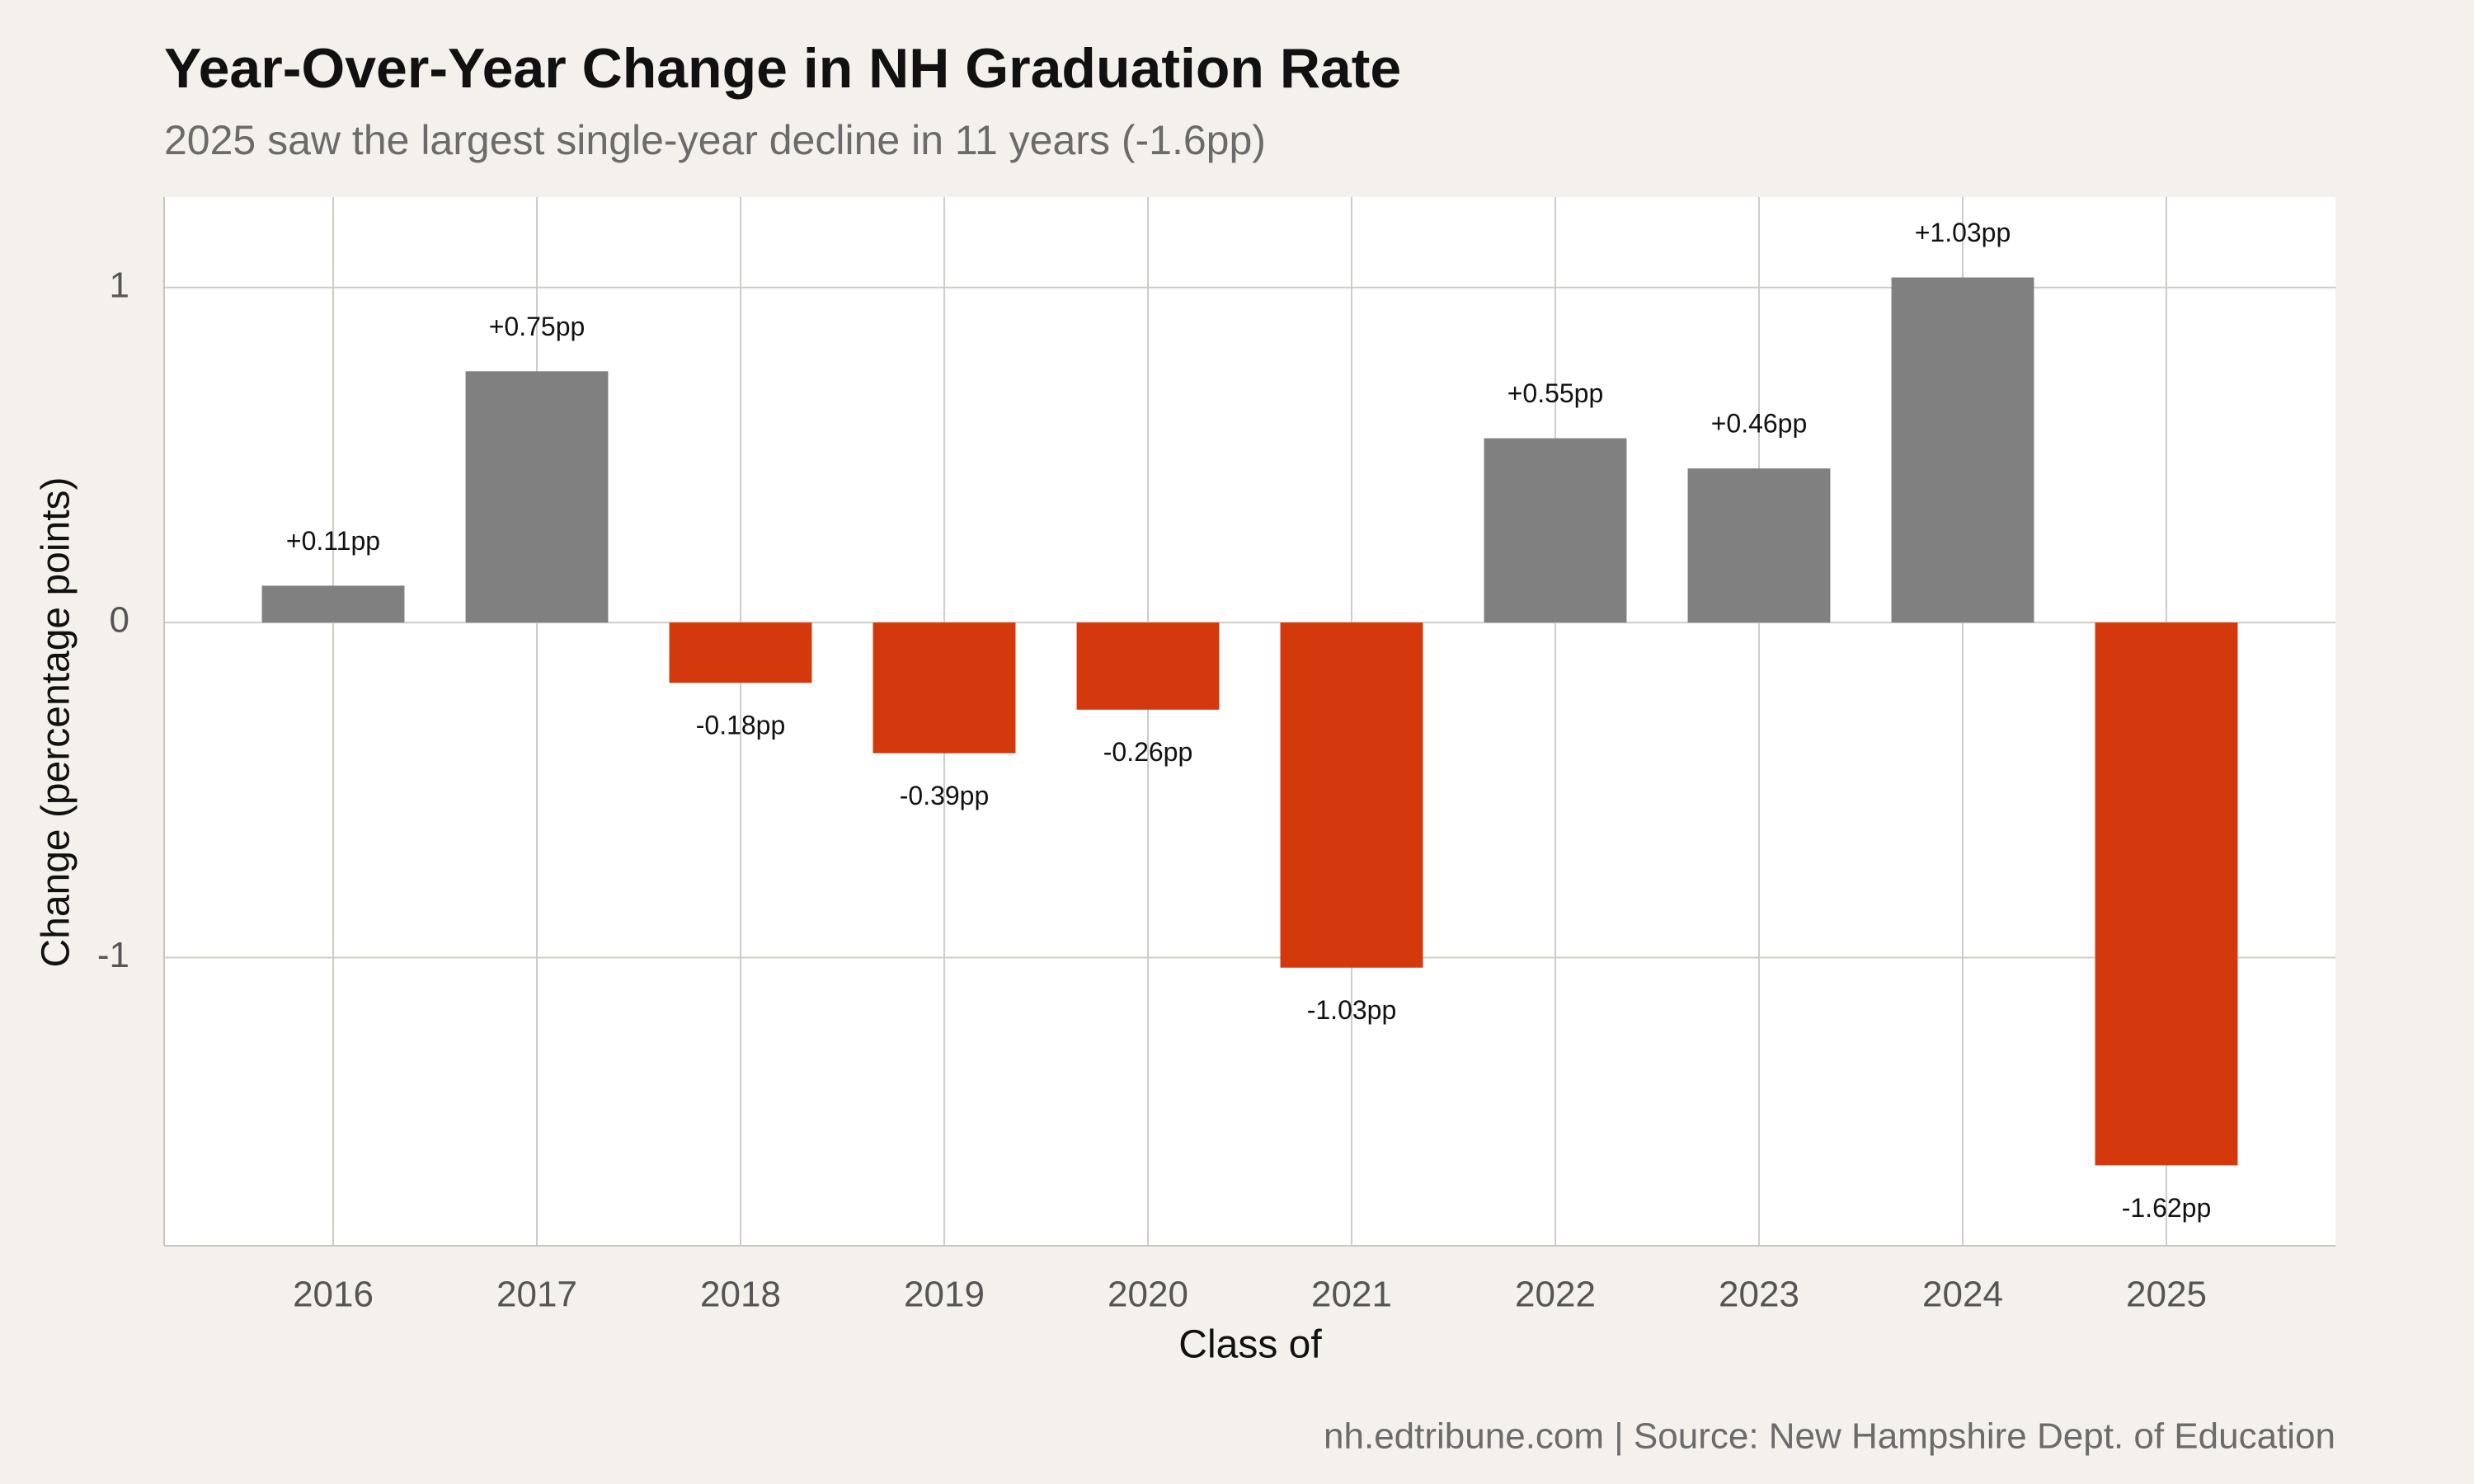 The width and height of the screenshot is (2474, 1484). I want to click on value-label: +0.75pp, so click(537, 326).